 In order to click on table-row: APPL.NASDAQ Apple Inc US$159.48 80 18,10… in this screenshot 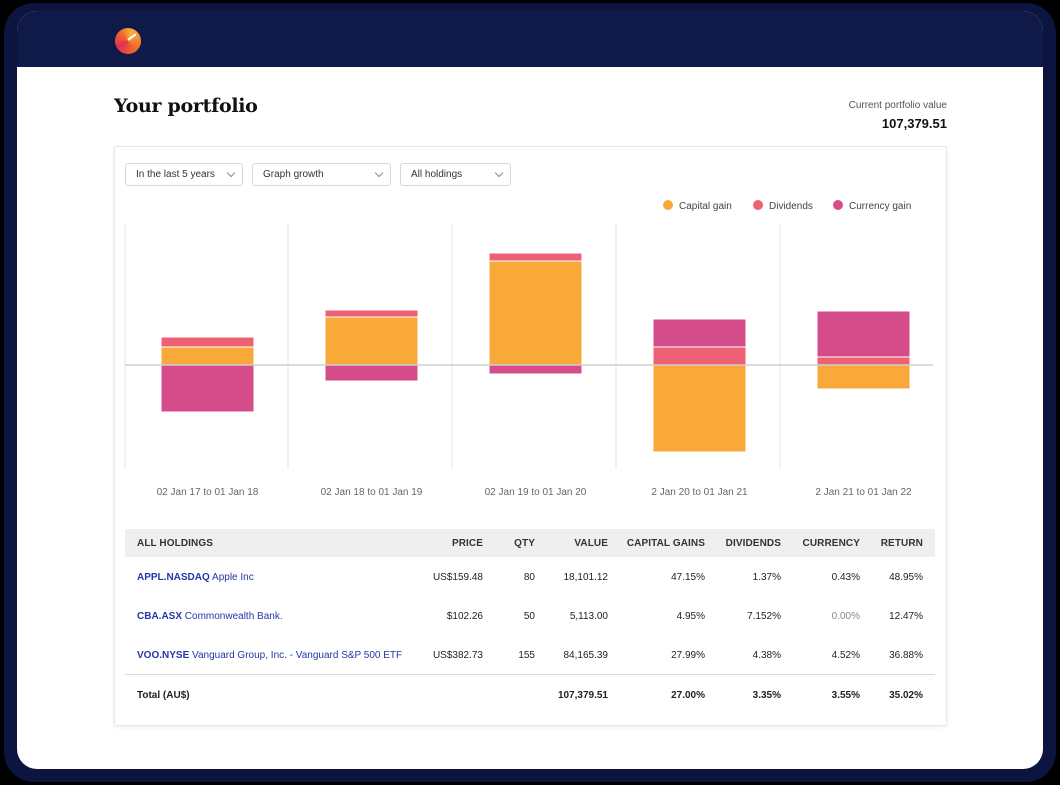, I will do `click(530, 576)`.